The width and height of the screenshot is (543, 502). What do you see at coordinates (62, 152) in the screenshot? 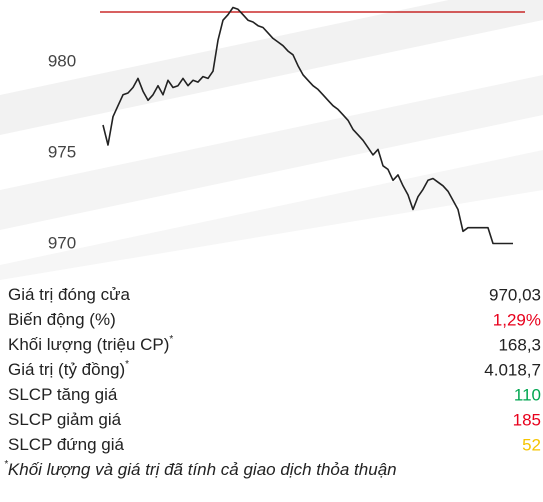
I see `y-tick-label: 975` at bounding box center [62, 152].